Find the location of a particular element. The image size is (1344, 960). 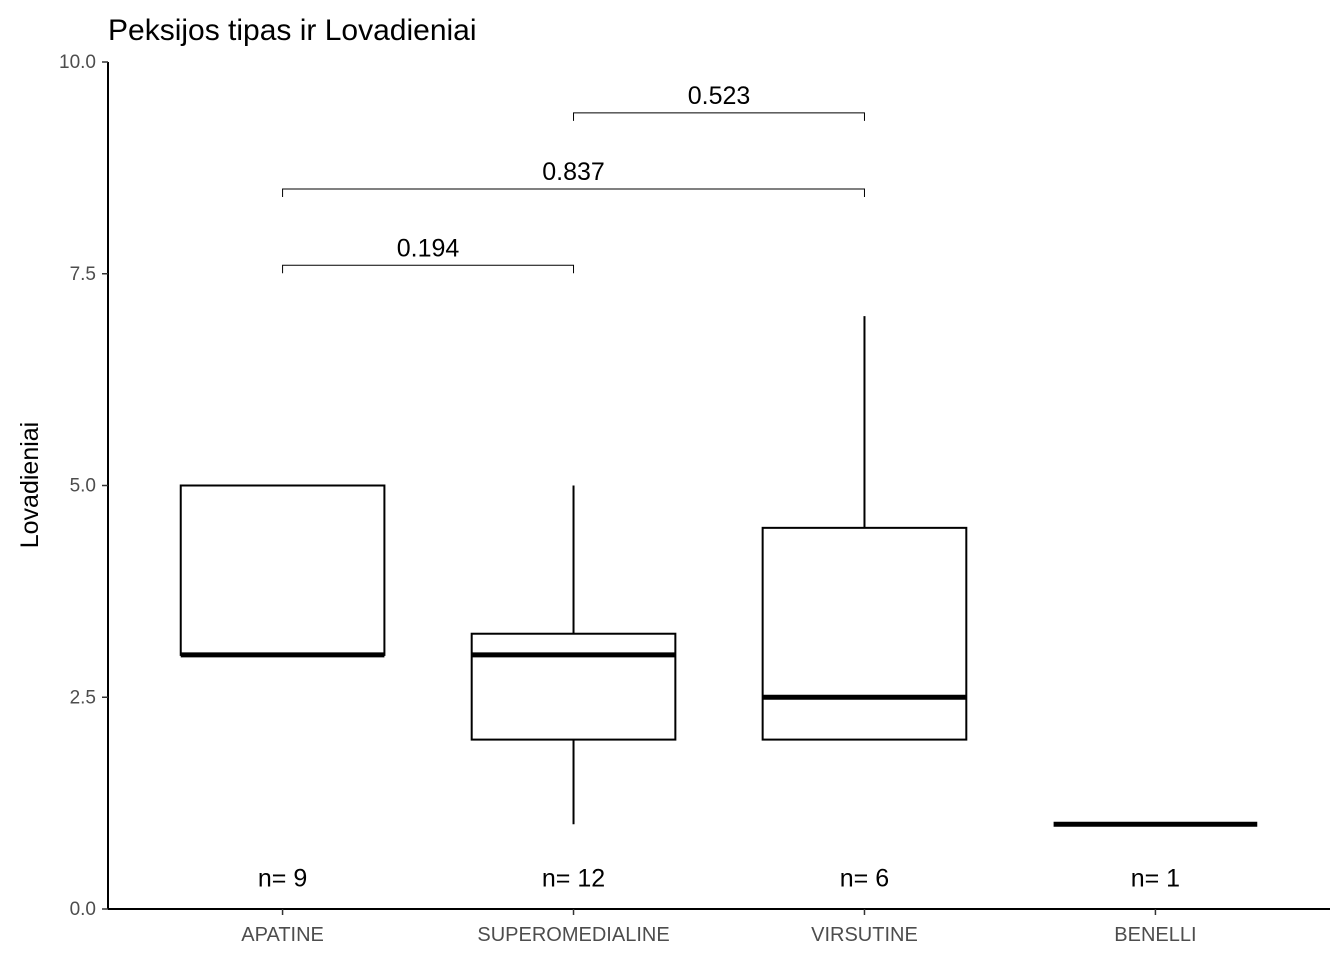

y-tick-label: 2.5 is located at coordinates (83, 697).